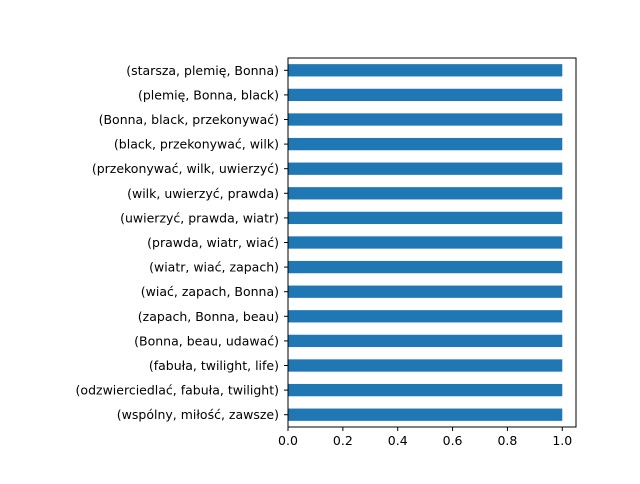 This screenshot has width=640, height=484. Describe the element at coordinates (453, 440) in the screenshot. I see `x-tick-label: 0.6` at that location.